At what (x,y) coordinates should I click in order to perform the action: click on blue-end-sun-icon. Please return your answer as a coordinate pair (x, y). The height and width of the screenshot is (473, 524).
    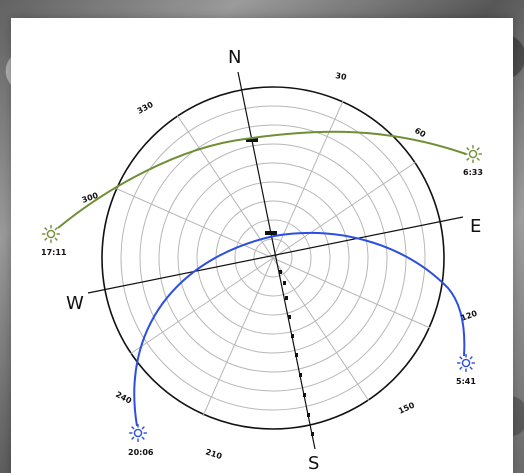
    Looking at the image, I should click on (138, 433).